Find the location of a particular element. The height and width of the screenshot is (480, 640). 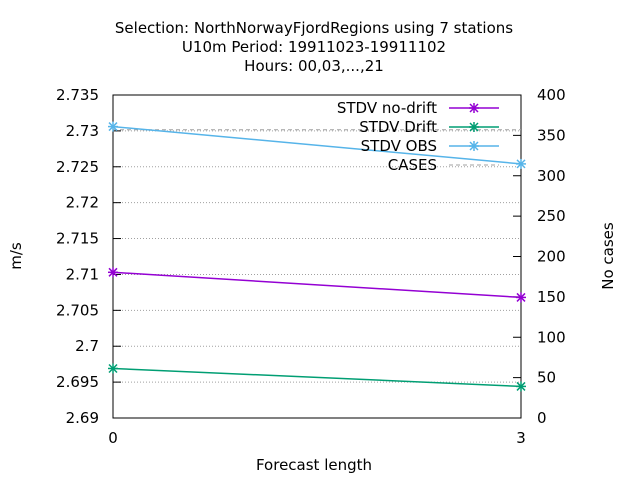

legend-item: STDV Drift is located at coordinates (429, 127).